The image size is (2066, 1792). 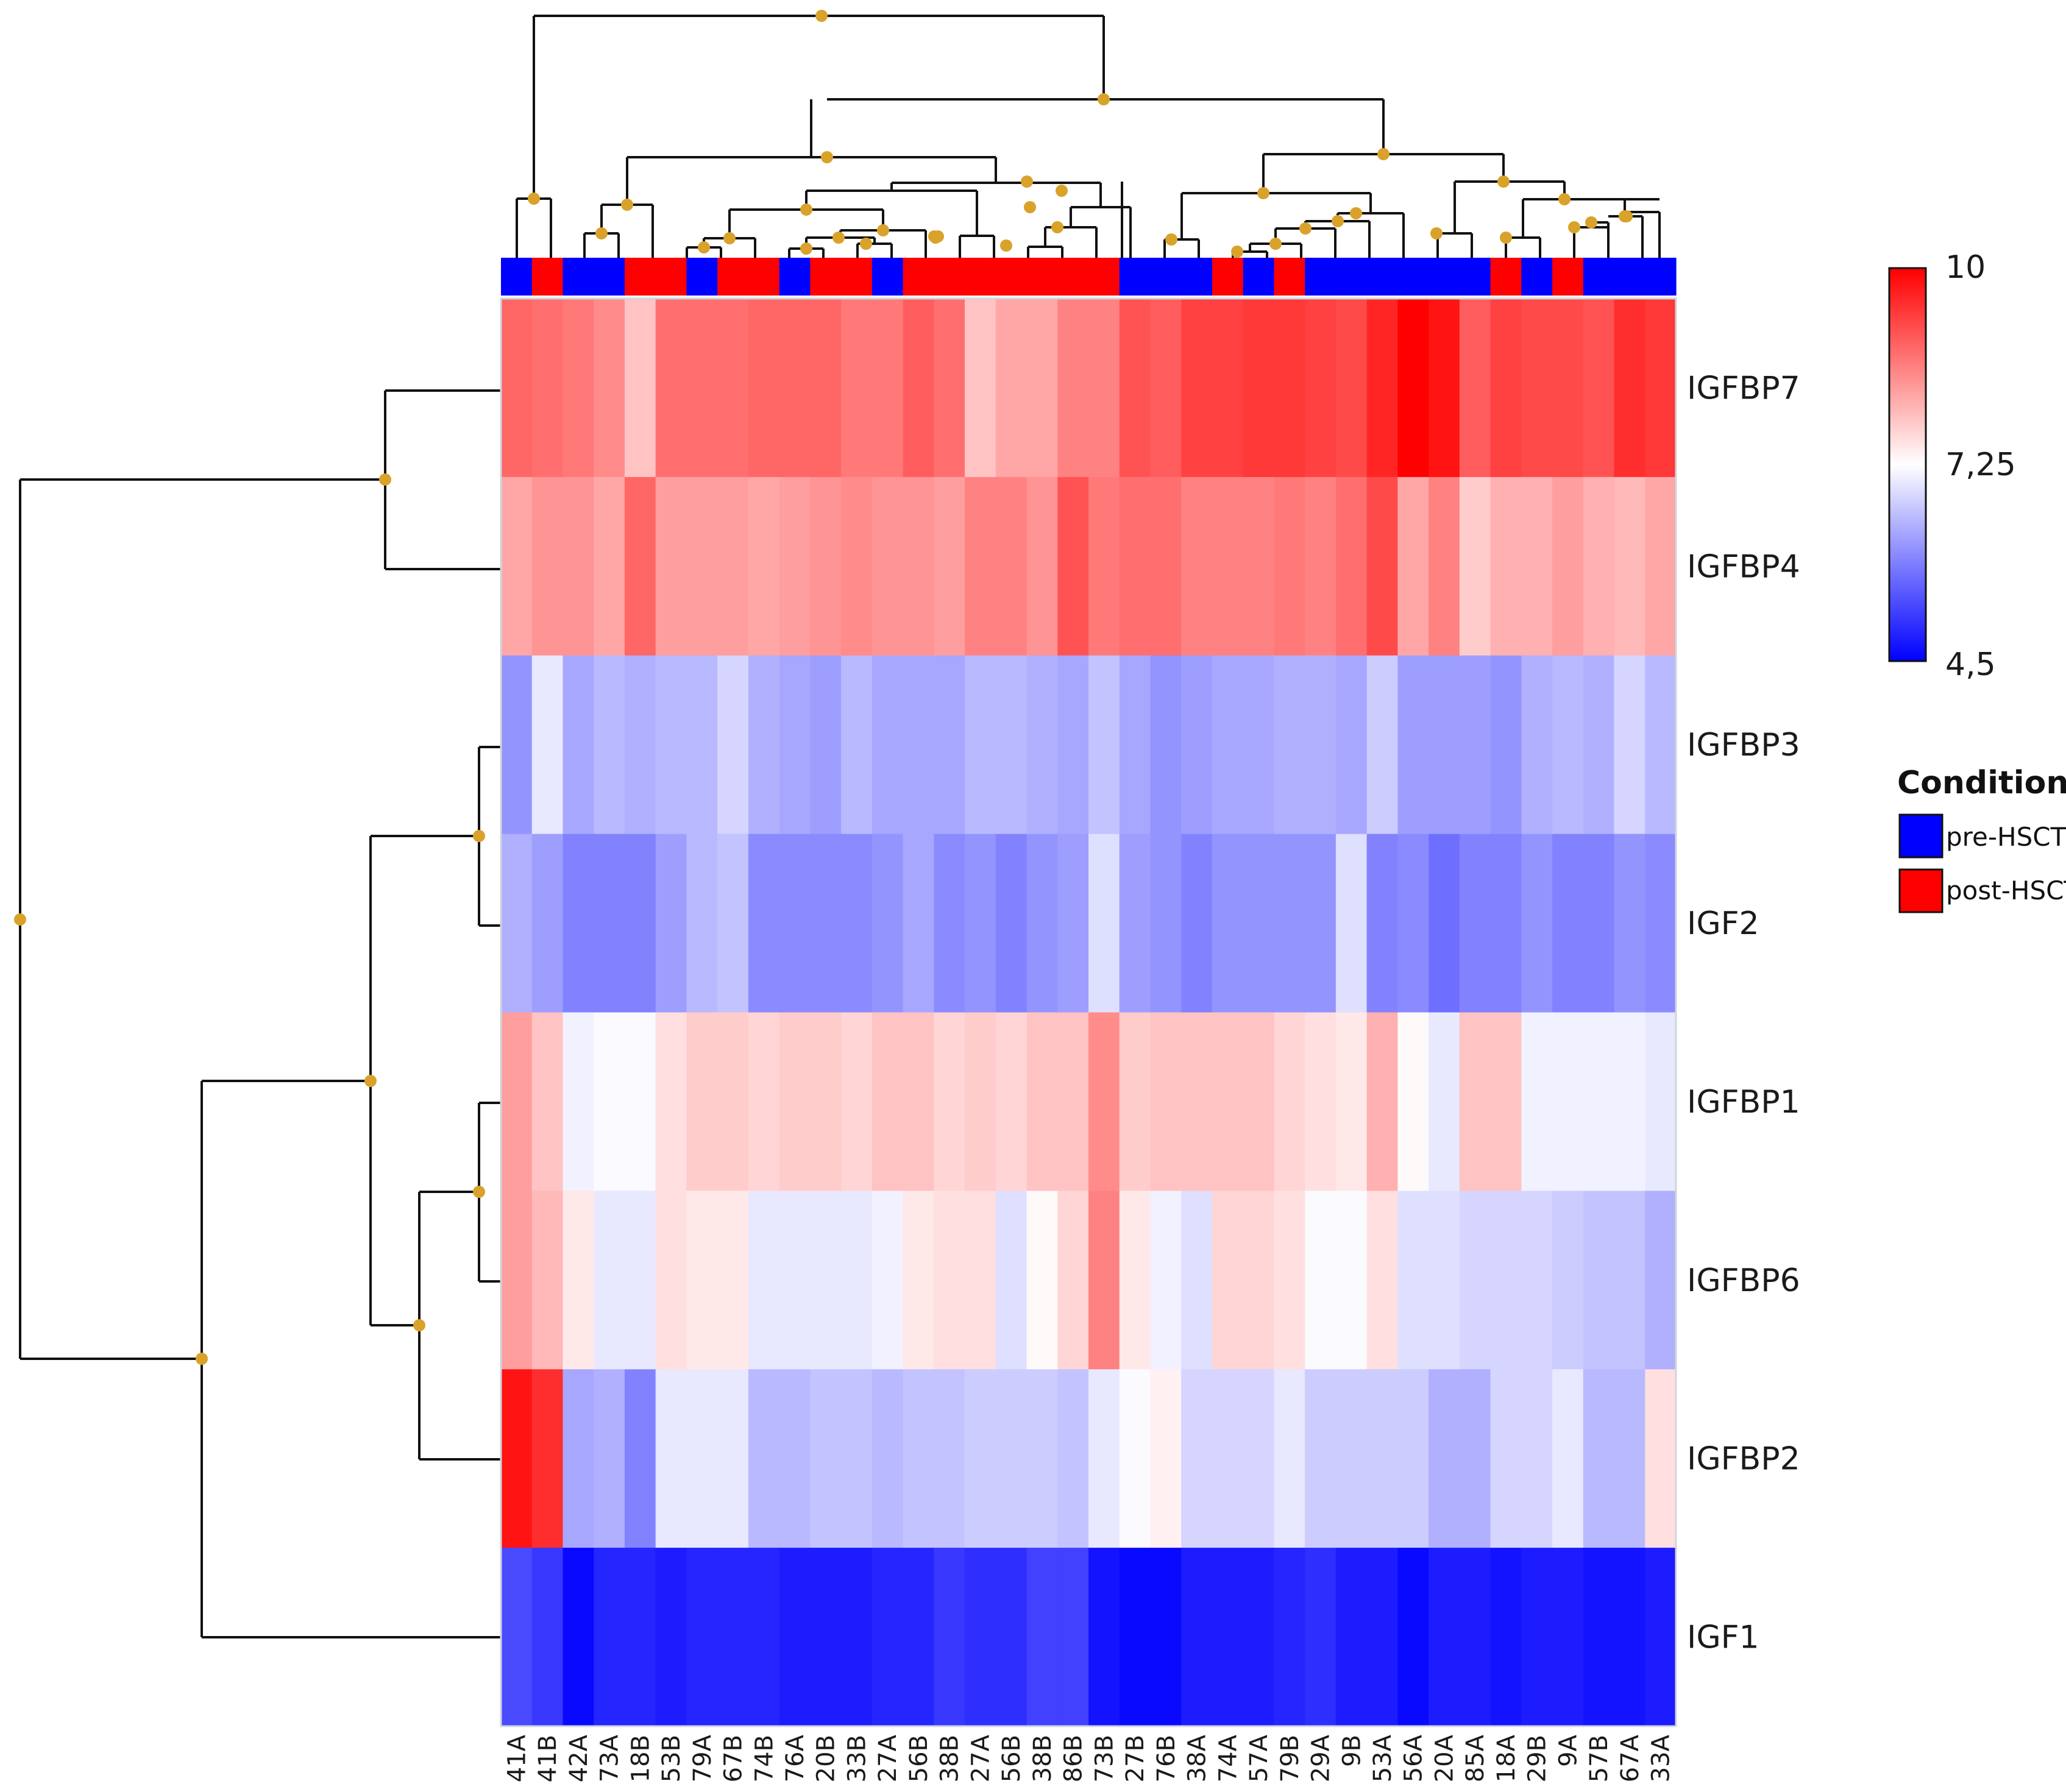 What do you see at coordinates (1952, 466) in the screenshot?
I see `colorbar: 10 7,25 4,5` at bounding box center [1952, 466].